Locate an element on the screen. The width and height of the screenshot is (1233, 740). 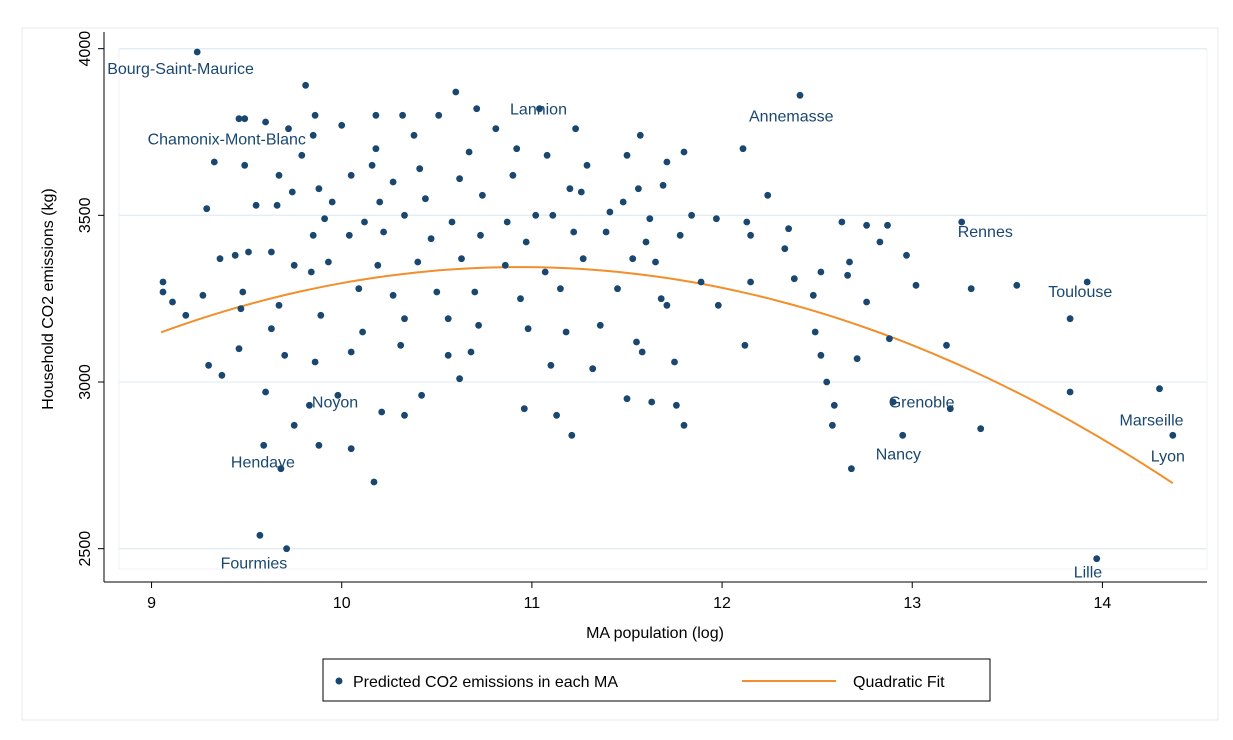
point-label-8: Grenoble is located at coordinates (922, 403).